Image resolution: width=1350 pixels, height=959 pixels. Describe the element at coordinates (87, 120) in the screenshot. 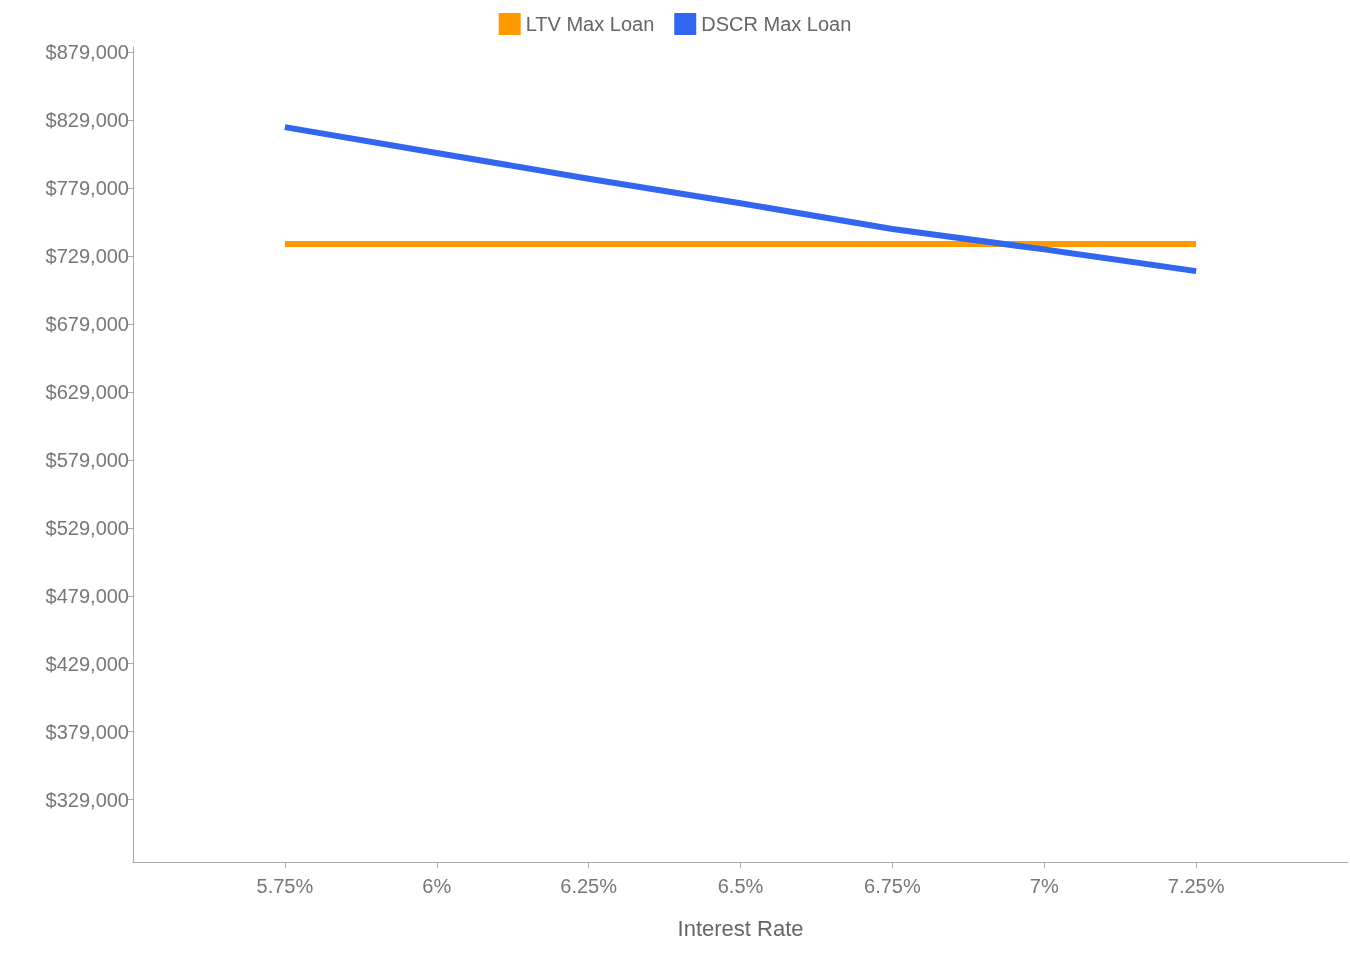

I see `y-tick-label: $829,000` at that location.